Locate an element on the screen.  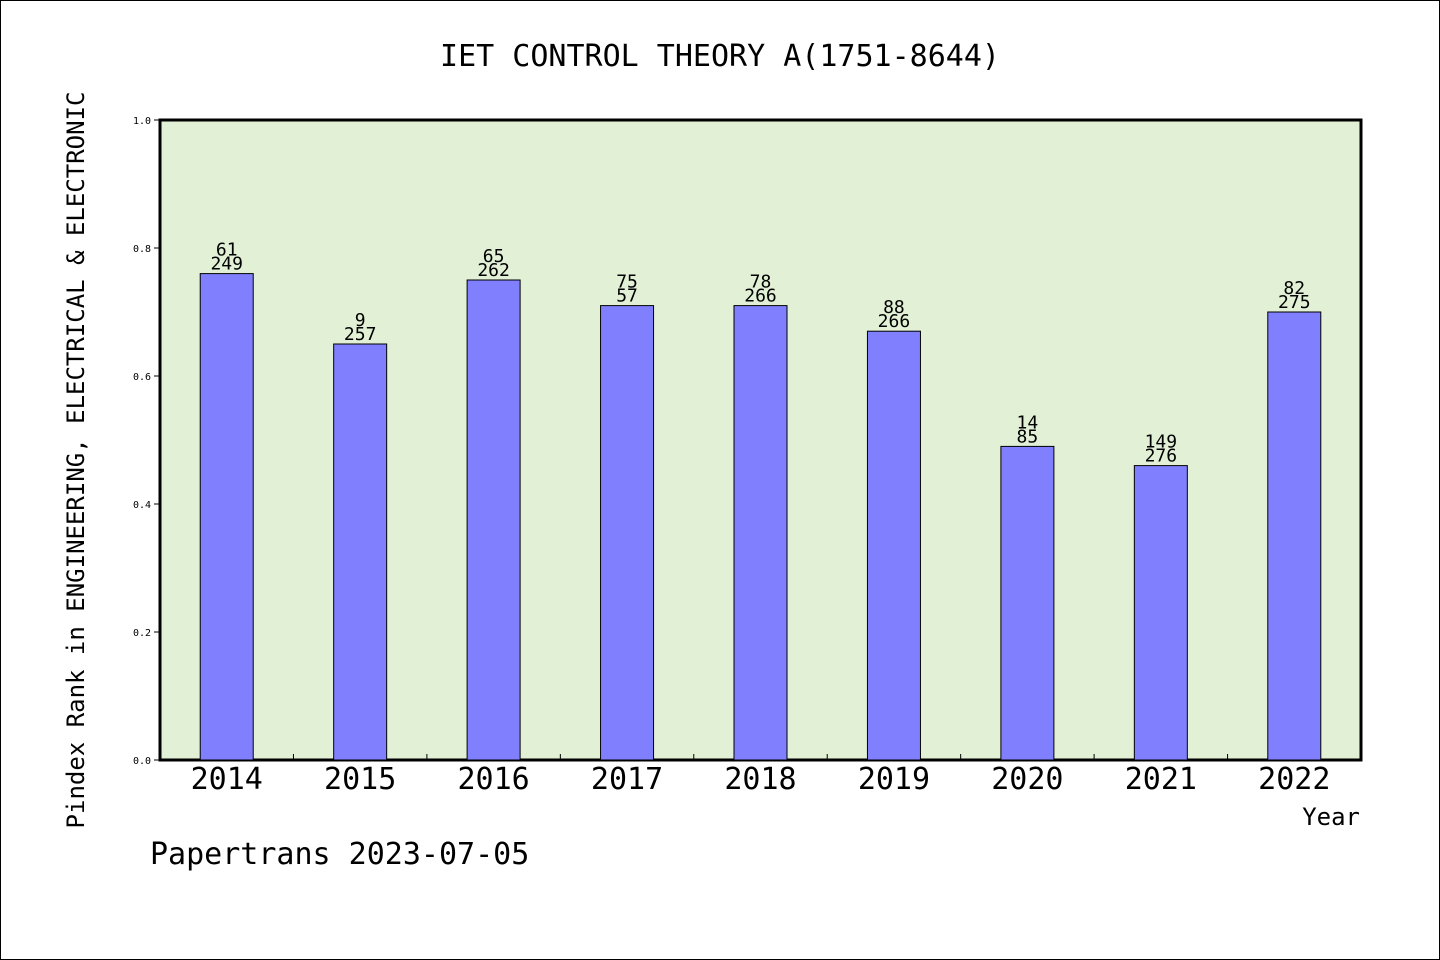
bar-2020 is located at coordinates (1027, 603).